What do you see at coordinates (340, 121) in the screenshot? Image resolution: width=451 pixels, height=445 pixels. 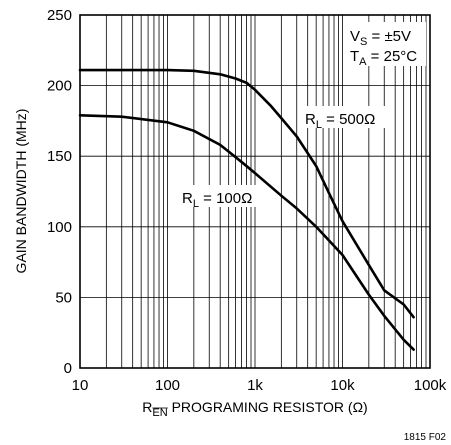 I see `annotation-rl-500: RL = 500Ω` at bounding box center [340, 121].